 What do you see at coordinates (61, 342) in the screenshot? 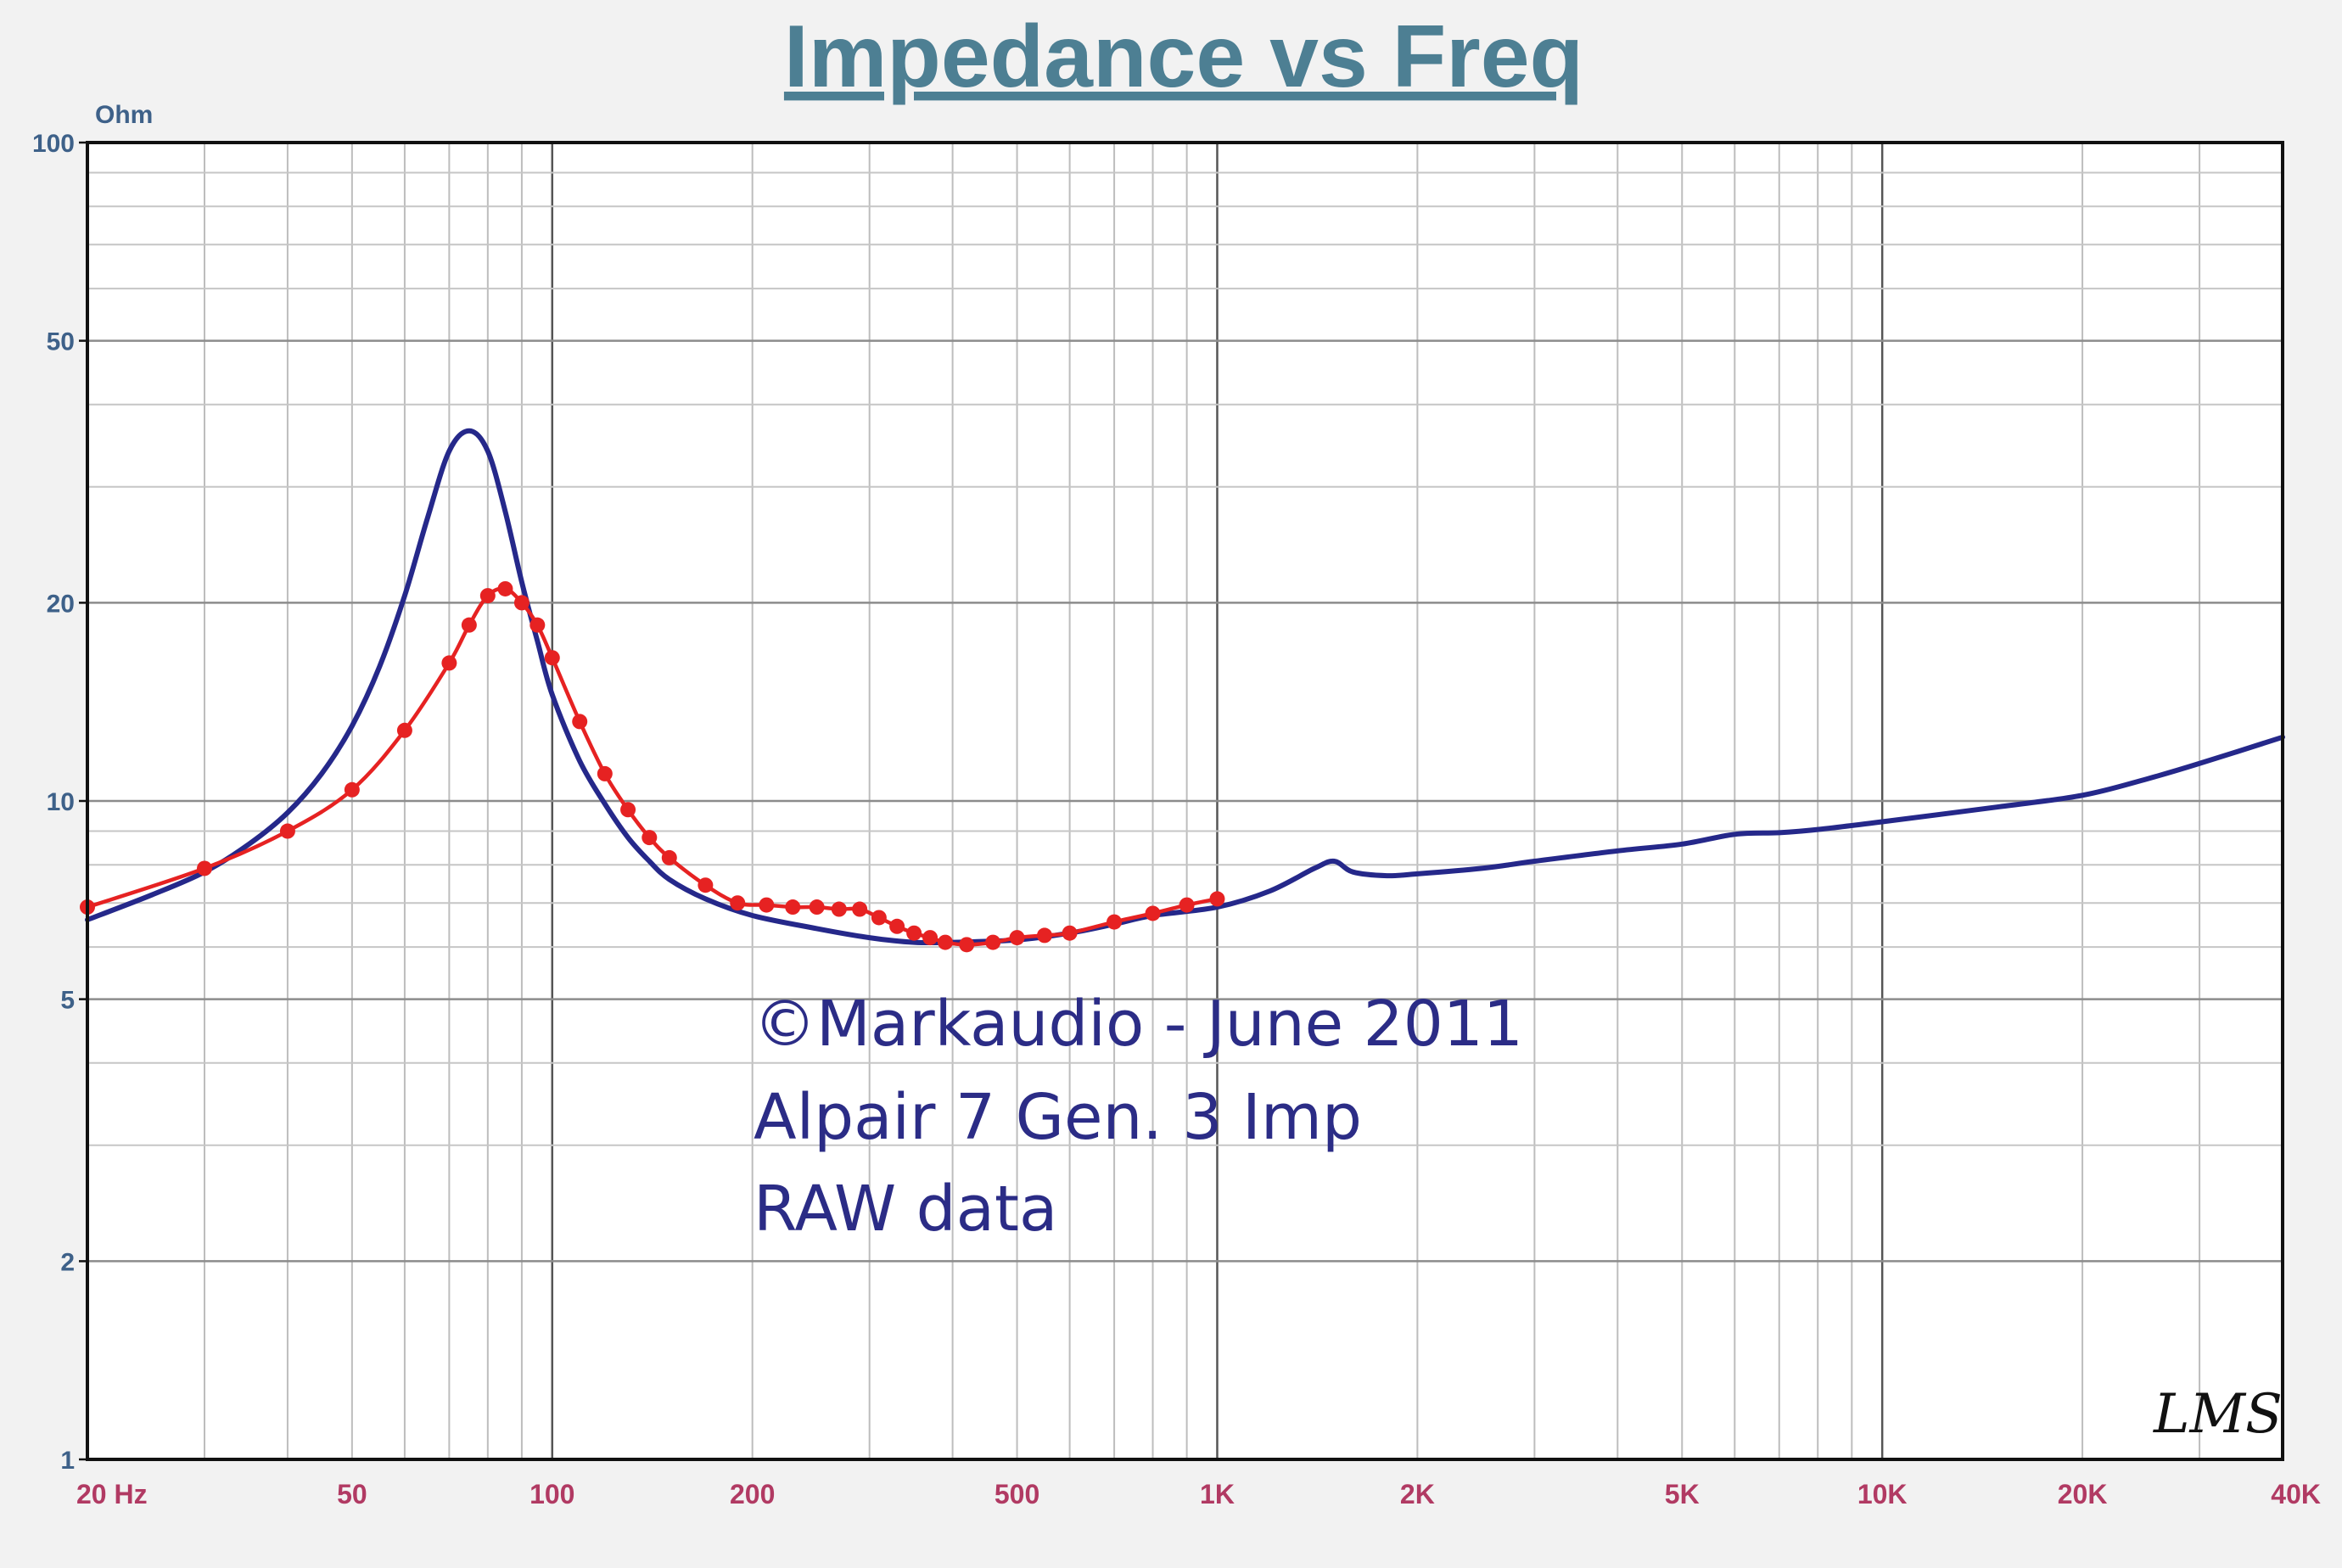
I see `y-tick-label: 50` at bounding box center [61, 342].